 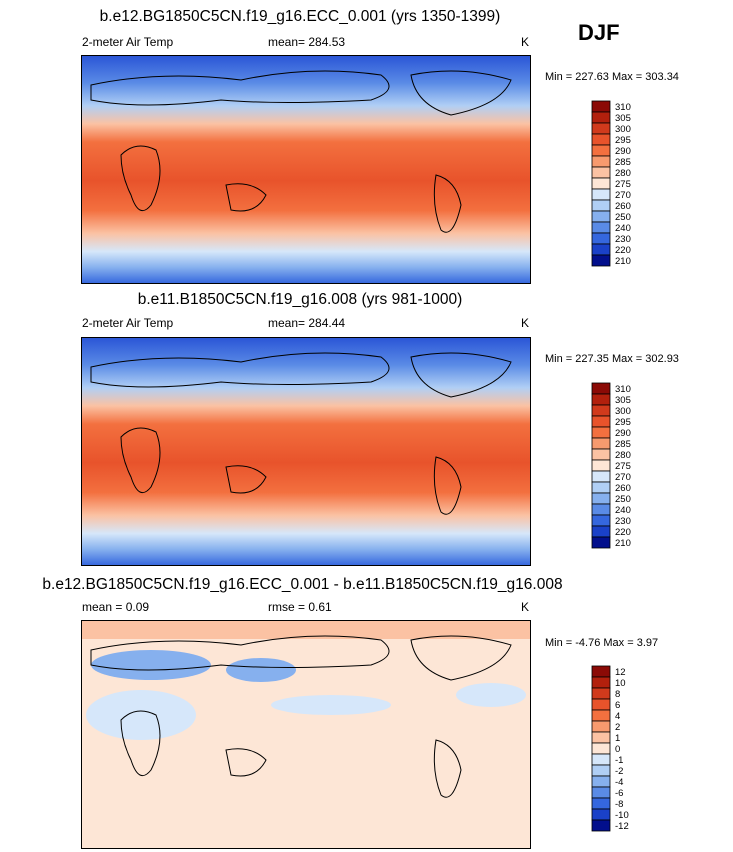 I want to click on panel3-rmse-label: rmse = 0.61, so click(x=300, y=607).